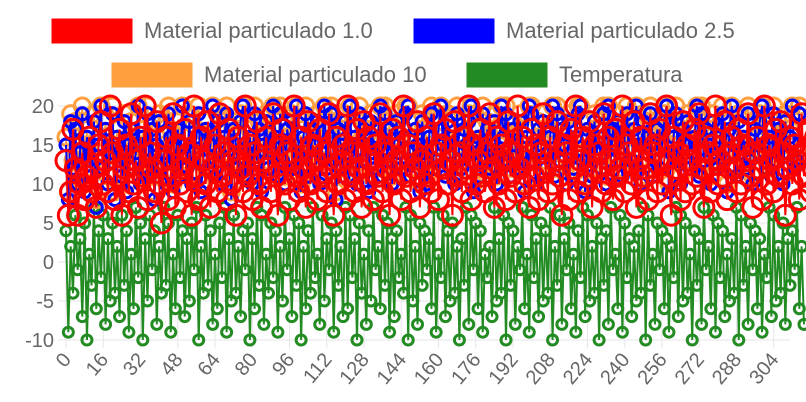 Image resolution: width=806 pixels, height=402 pixels. What do you see at coordinates (574, 31) in the screenshot?
I see `legend-item-pm25: Material particulado 2.5` at bounding box center [574, 31].